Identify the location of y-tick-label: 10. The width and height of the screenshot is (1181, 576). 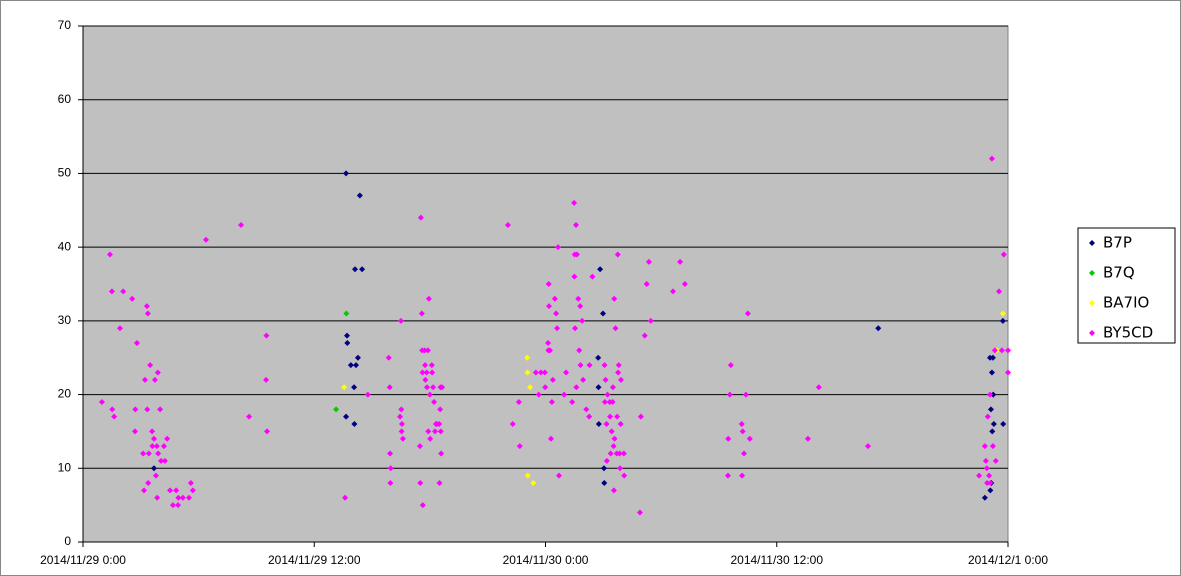
(65, 467).